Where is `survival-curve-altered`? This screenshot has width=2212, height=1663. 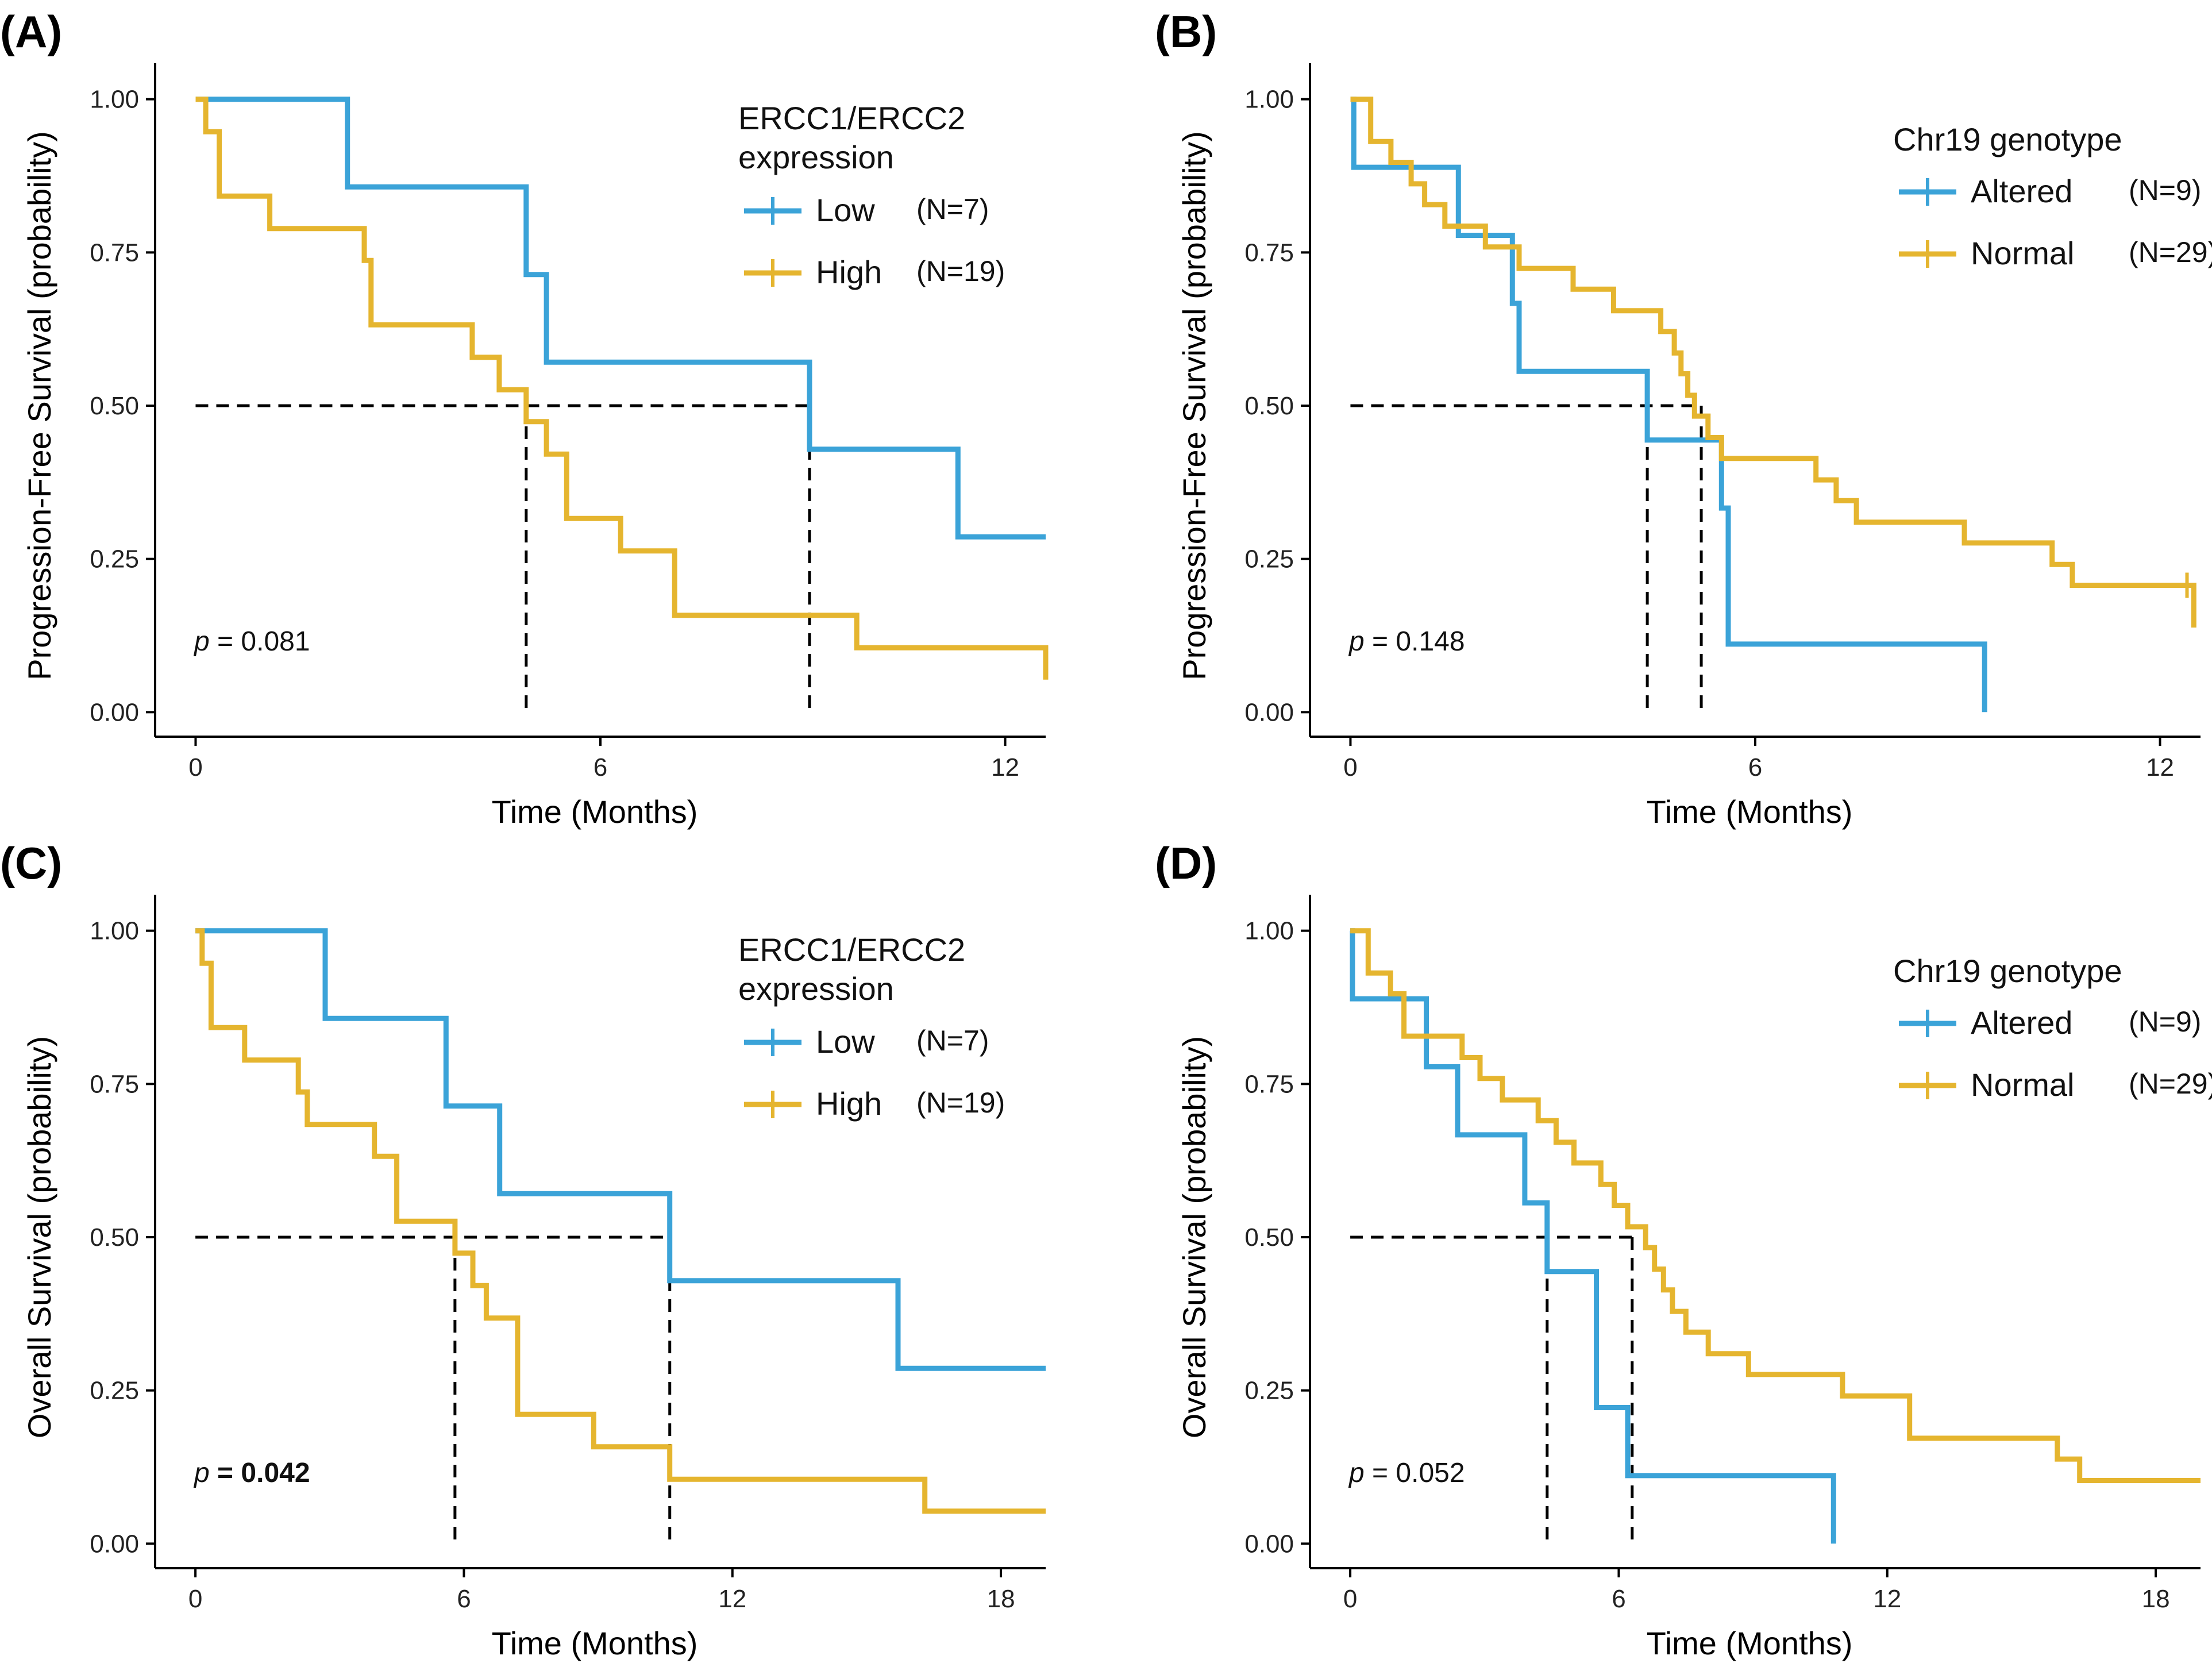
survival-curve-altered is located at coordinates (1668, 405).